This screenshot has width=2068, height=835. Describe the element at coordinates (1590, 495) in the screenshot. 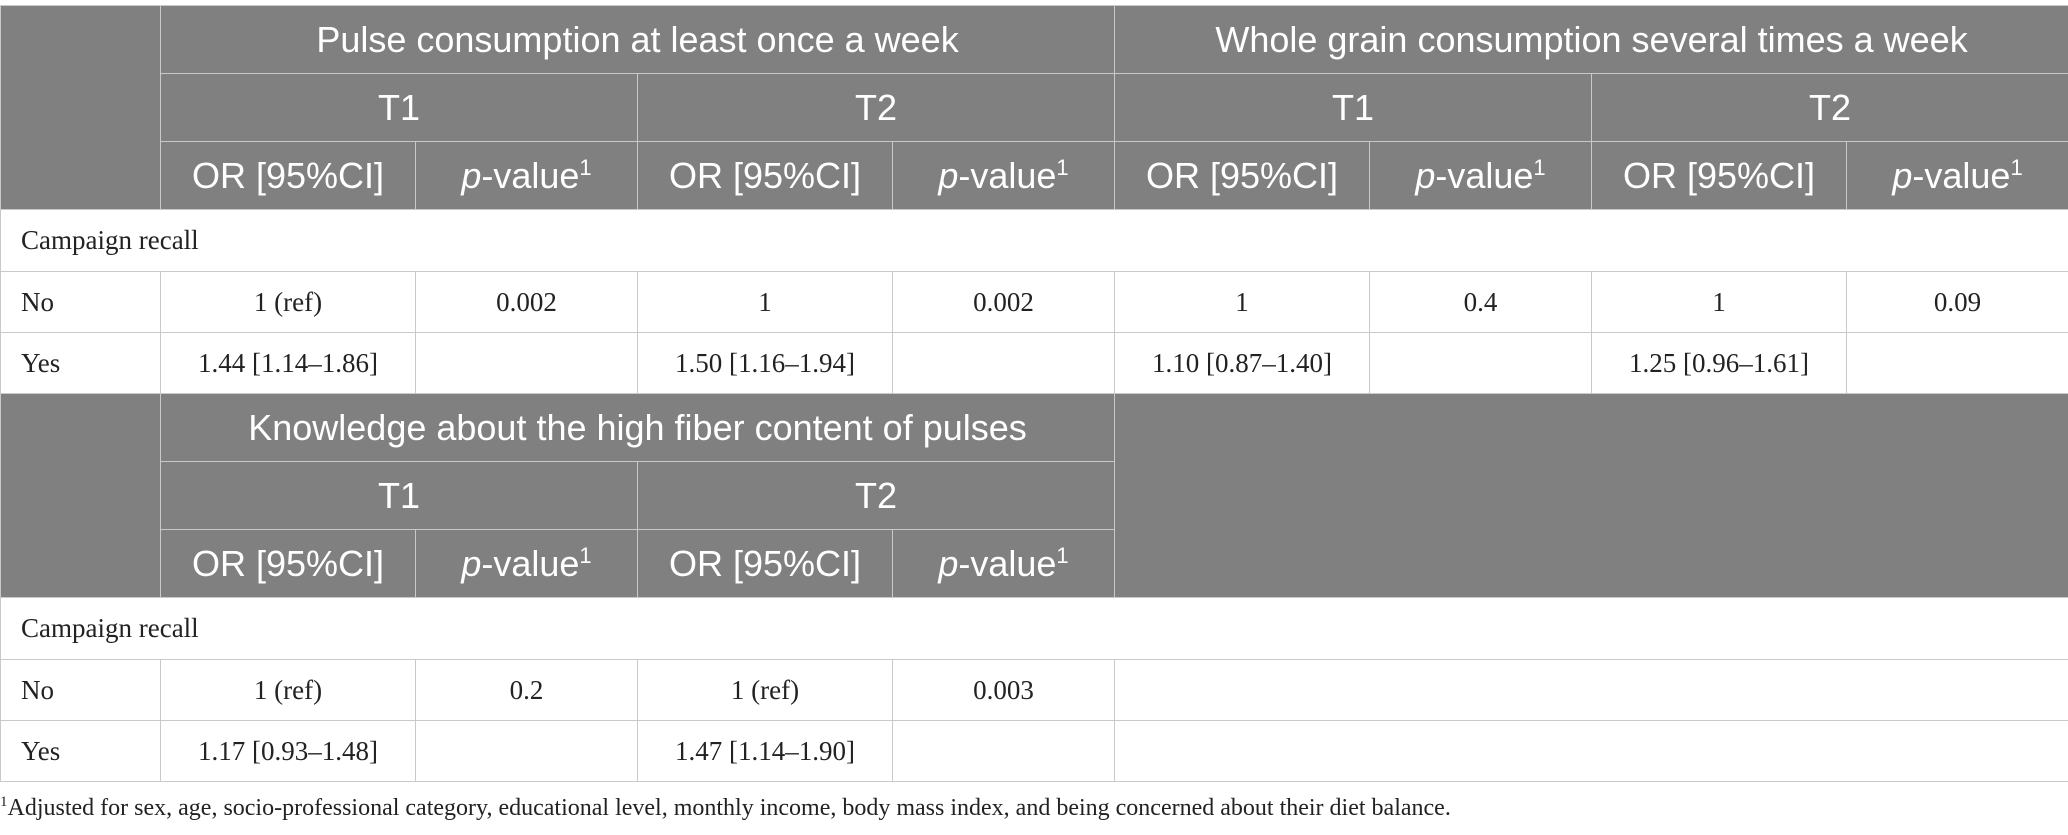

I see `header-empty-area` at that location.